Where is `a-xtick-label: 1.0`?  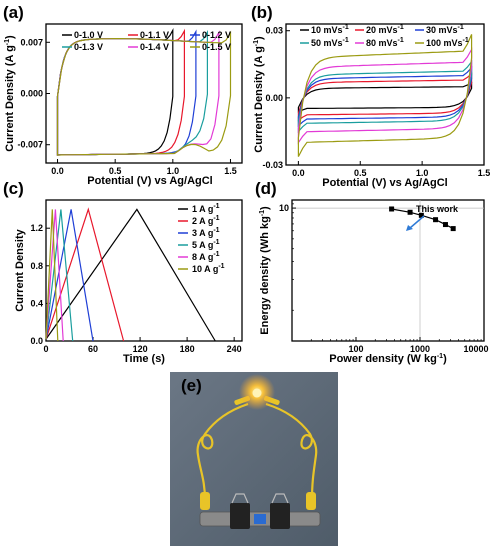
a-xtick-label: 1.0 is located at coordinates (173, 171).